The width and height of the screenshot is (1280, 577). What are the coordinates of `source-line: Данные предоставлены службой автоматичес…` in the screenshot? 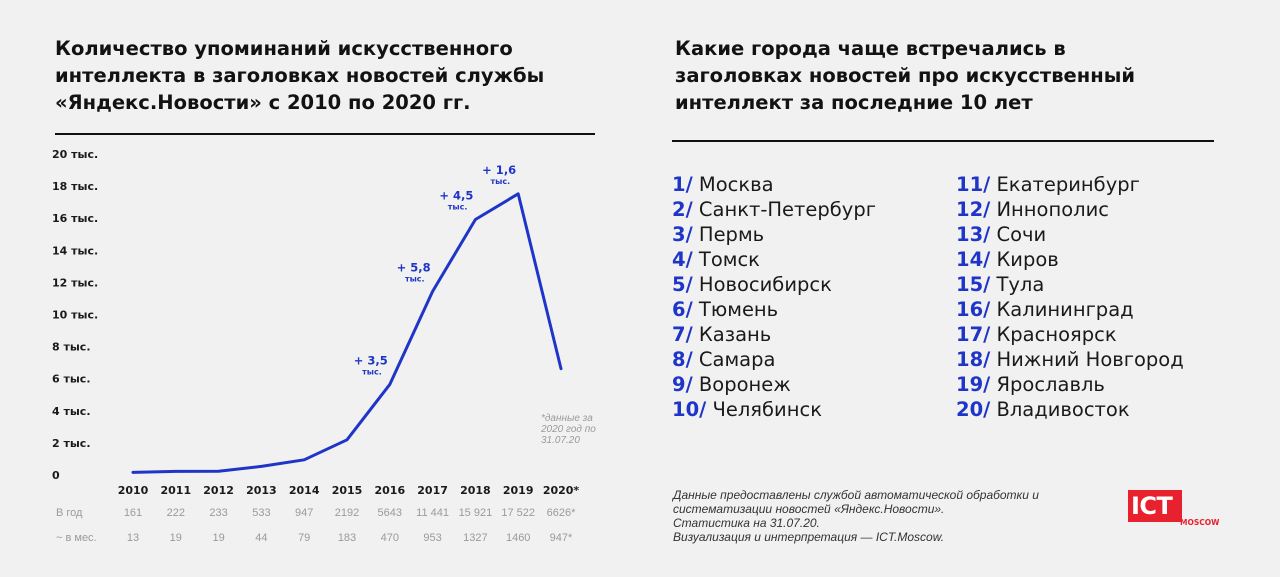 It's located at (856, 495).